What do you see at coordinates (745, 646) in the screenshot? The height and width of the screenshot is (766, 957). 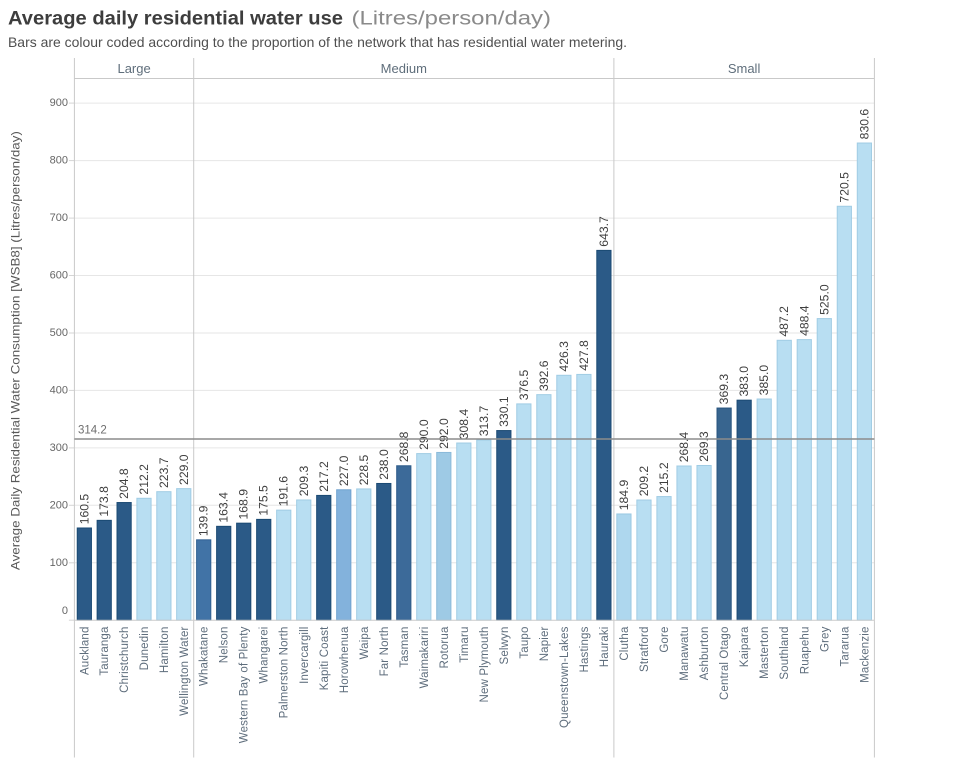 I see `svg-text: Kaipara` at bounding box center [745, 646].